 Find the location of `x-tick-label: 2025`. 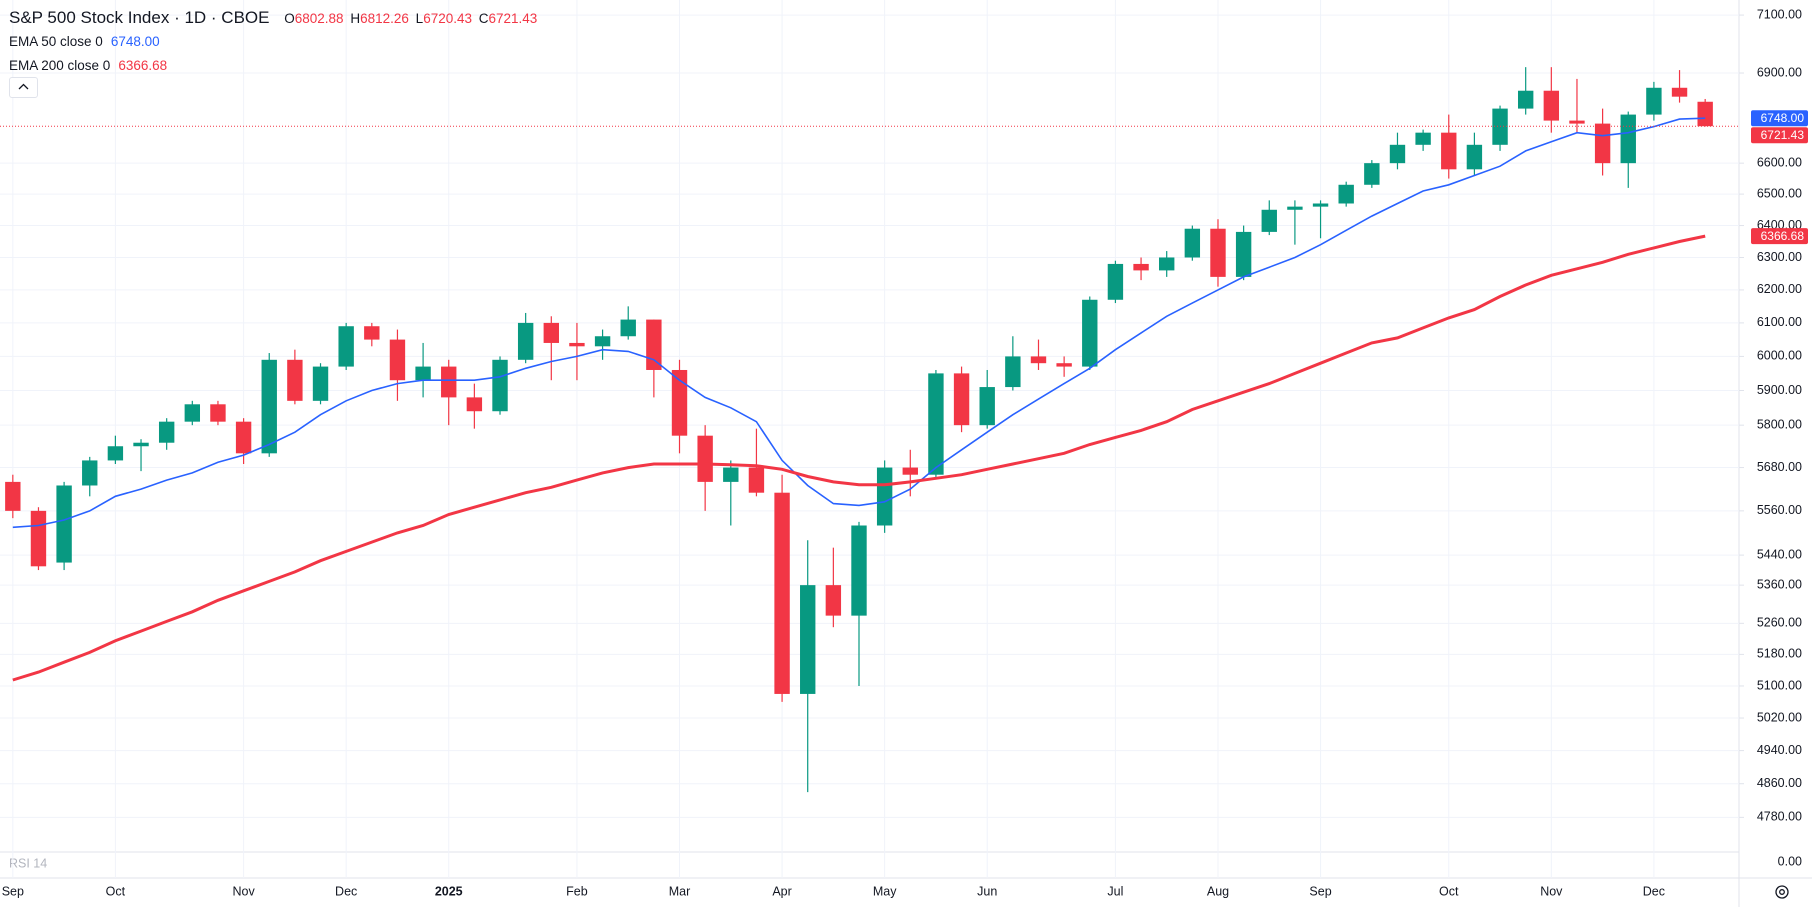

x-tick-label: 2025 is located at coordinates (449, 891).